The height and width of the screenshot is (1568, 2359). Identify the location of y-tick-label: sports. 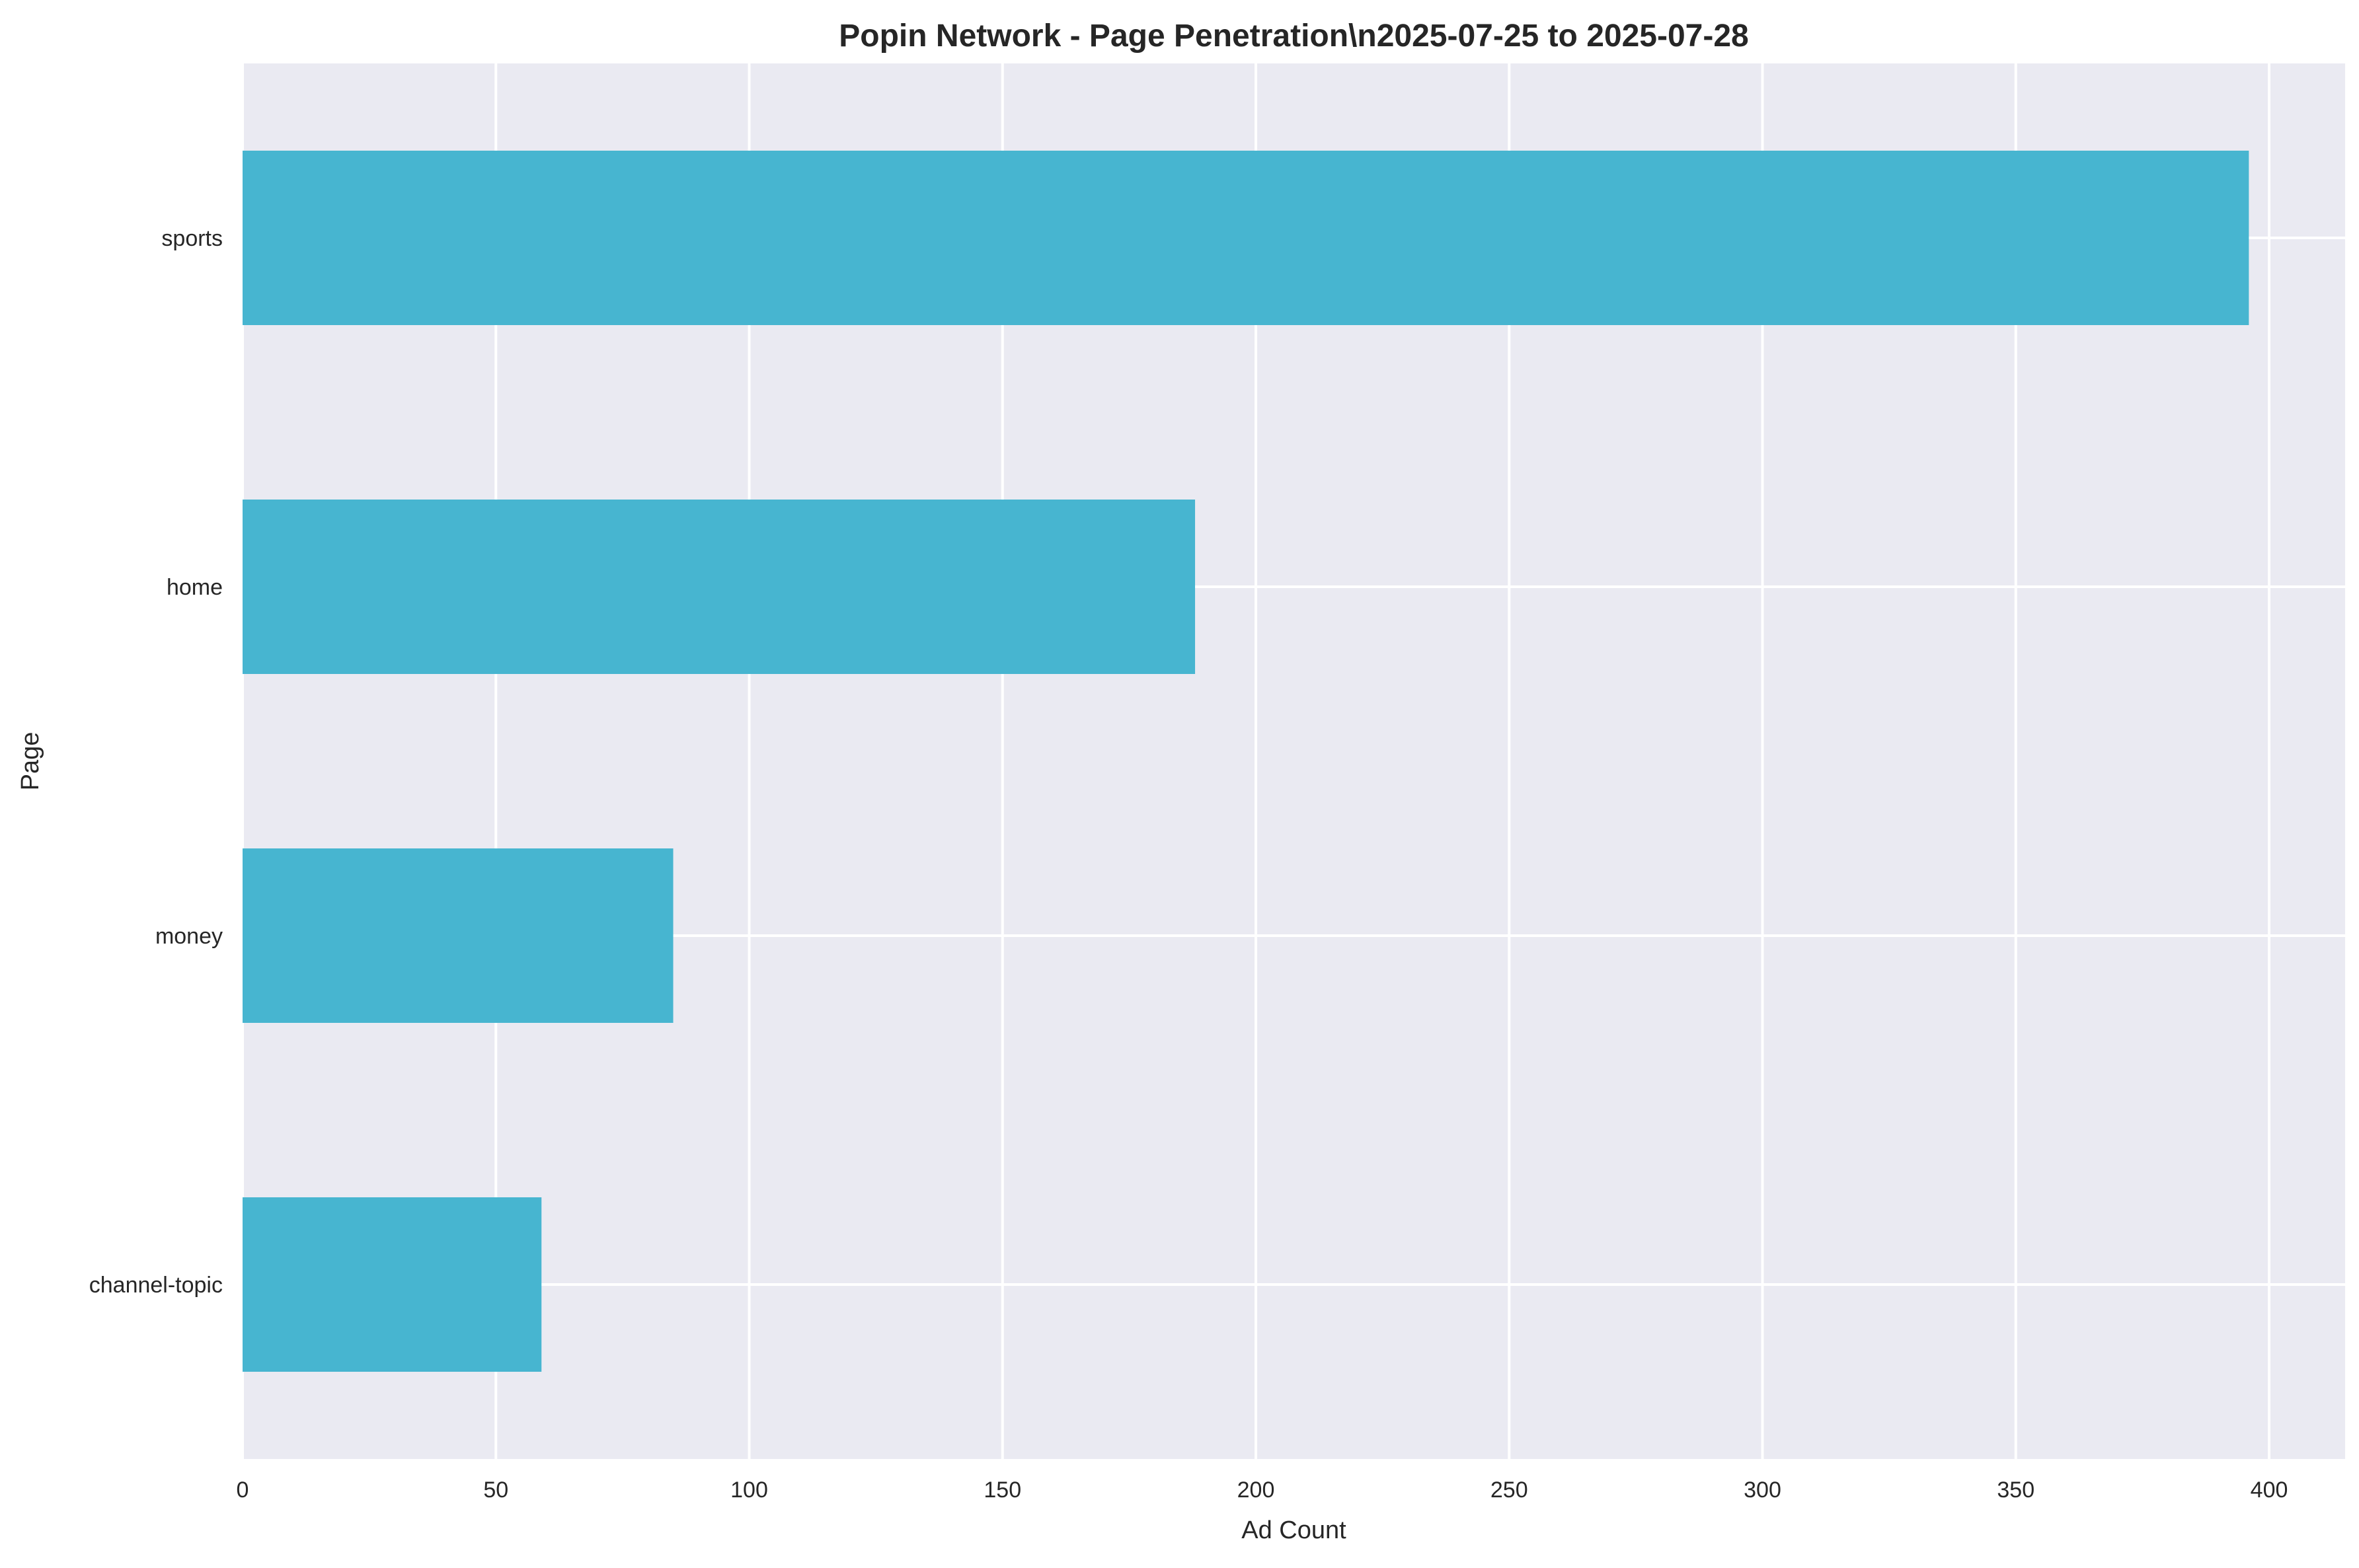
(192, 238).